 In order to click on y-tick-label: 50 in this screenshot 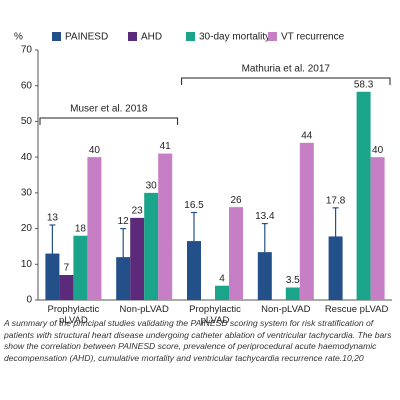, I will do `click(27, 121)`.